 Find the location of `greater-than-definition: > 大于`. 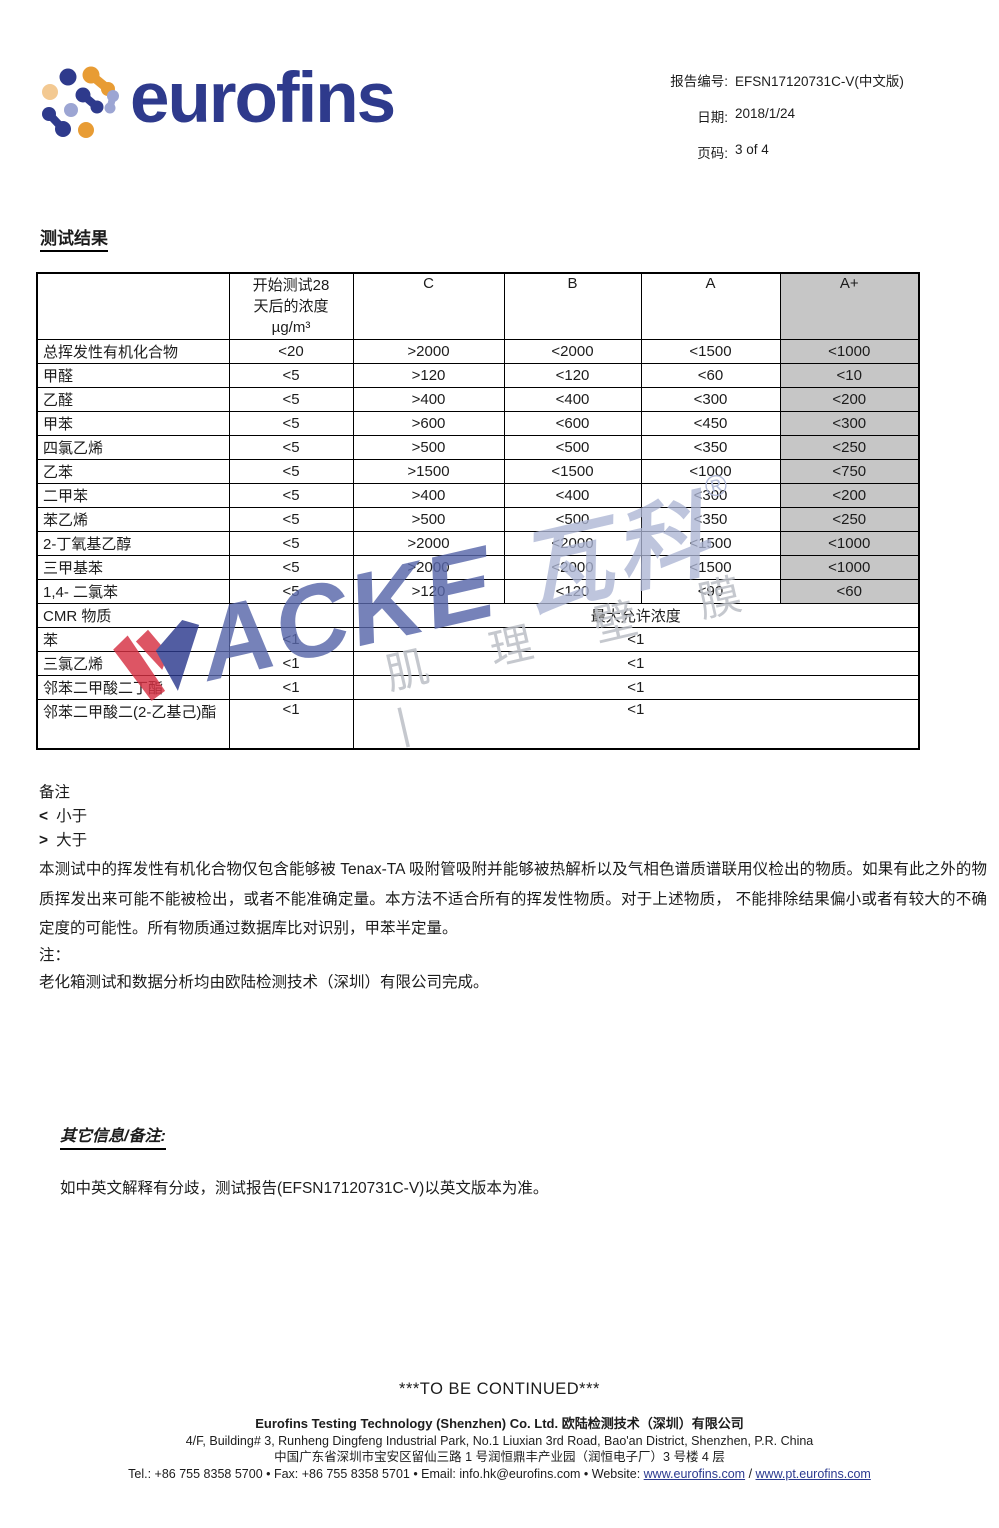

greater-than-definition: > 大于 is located at coordinates (63, 840).